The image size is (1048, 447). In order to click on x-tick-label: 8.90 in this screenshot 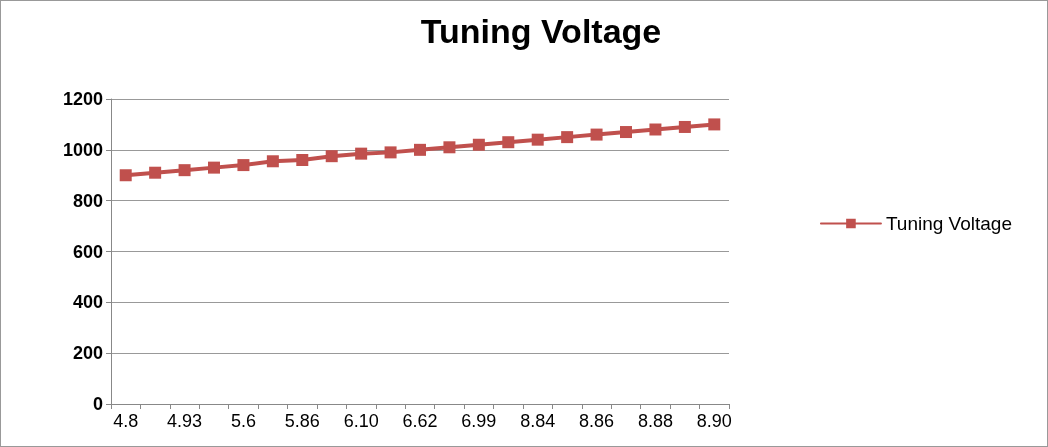, I will do `click(714, 421)`.